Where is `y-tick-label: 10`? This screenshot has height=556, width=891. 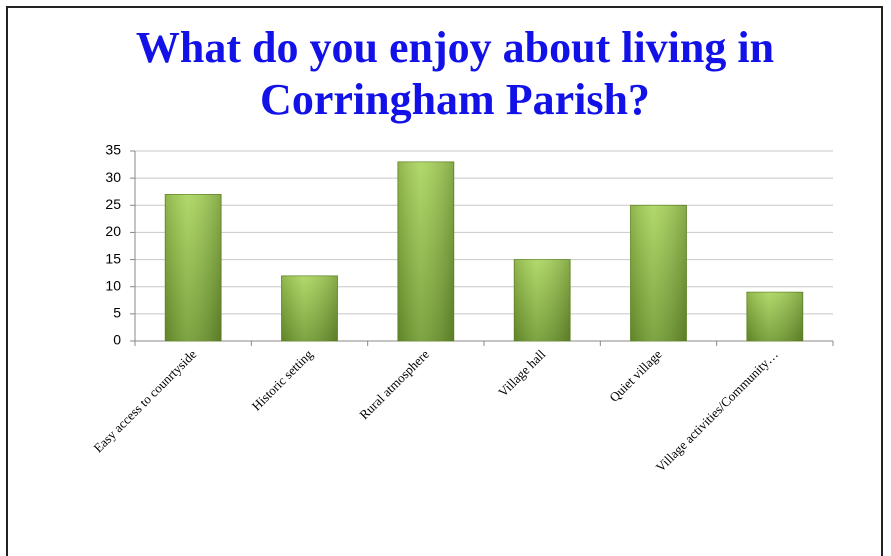 y-tick-label: 10 is located at coordinates (113, 285).